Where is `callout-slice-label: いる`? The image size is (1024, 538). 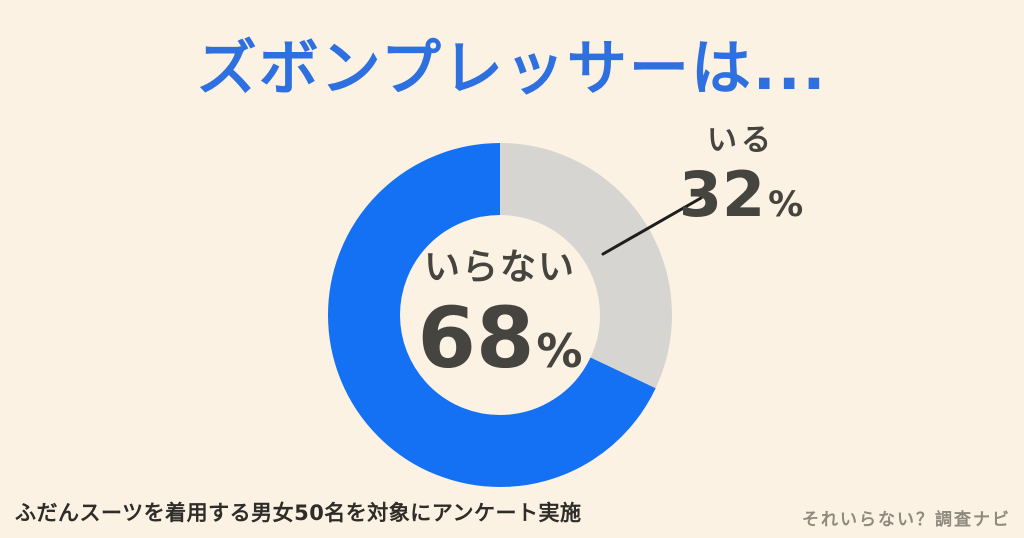
callout-slice-label: いる is located at coordinates (741, 140).